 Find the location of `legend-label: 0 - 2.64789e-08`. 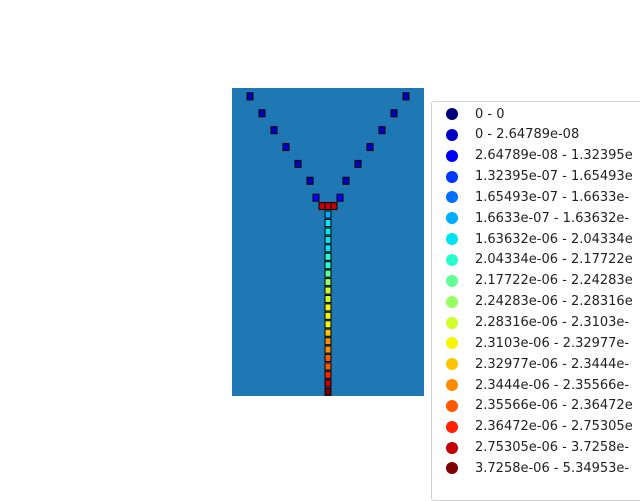

legend-label: 0 - 2.64789e-08 is located at coordinates (527, 135).